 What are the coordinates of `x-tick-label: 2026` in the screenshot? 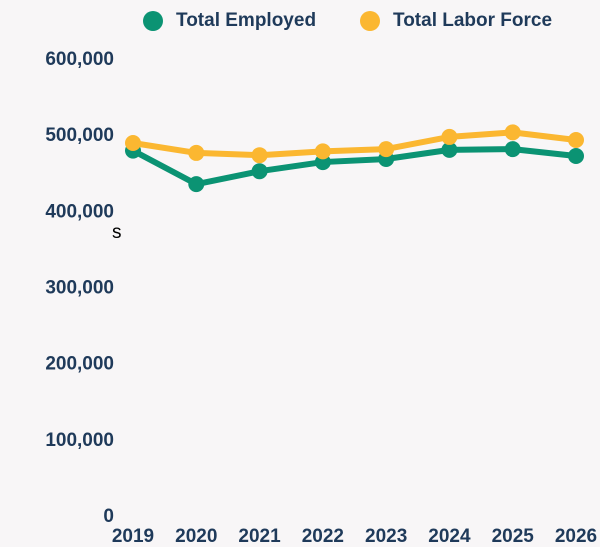 It's located at (576, 536).